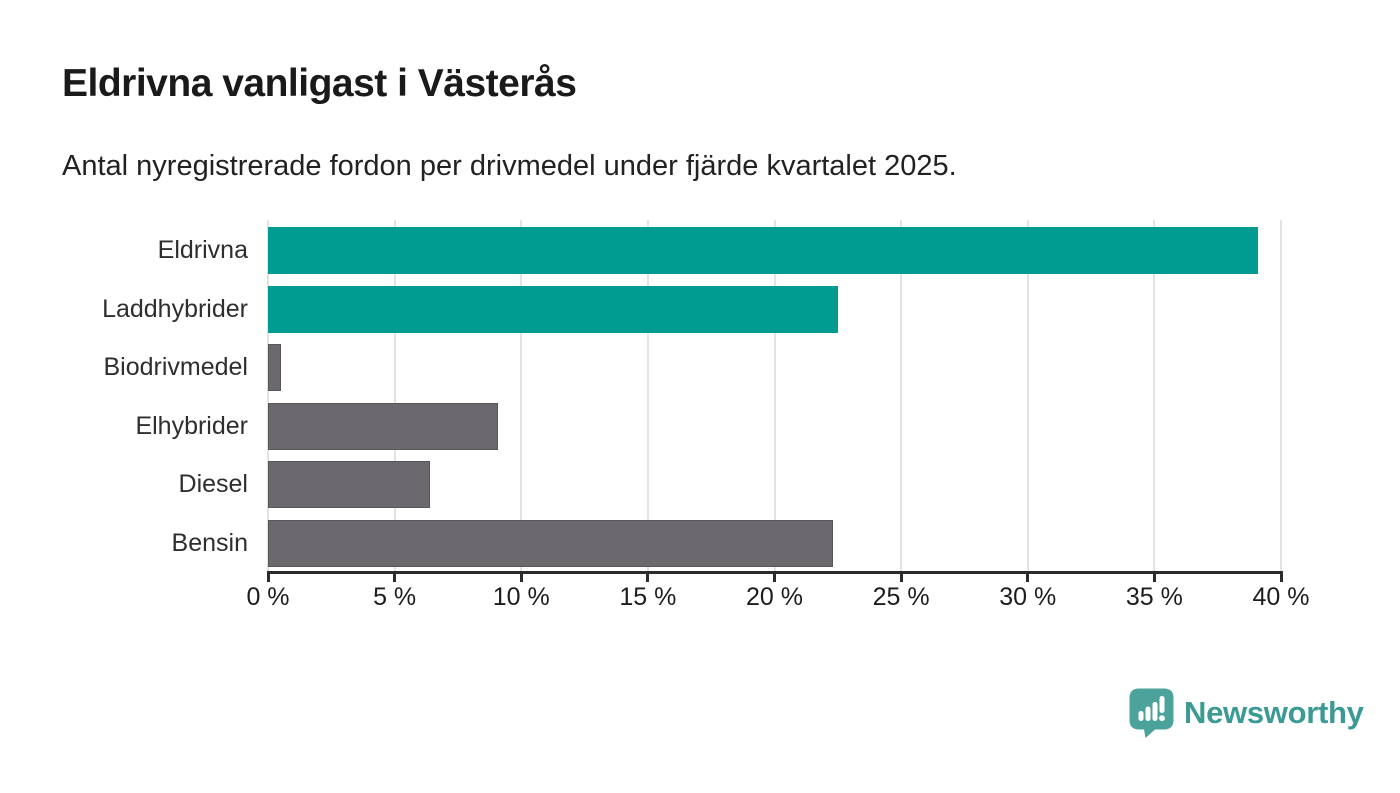 Image resolution: width=1400 pixels, height=793 pixels. Describe the element at coordinates (175, 309) in the screenshot. I see `category-label: Laddhybrider` at that location.